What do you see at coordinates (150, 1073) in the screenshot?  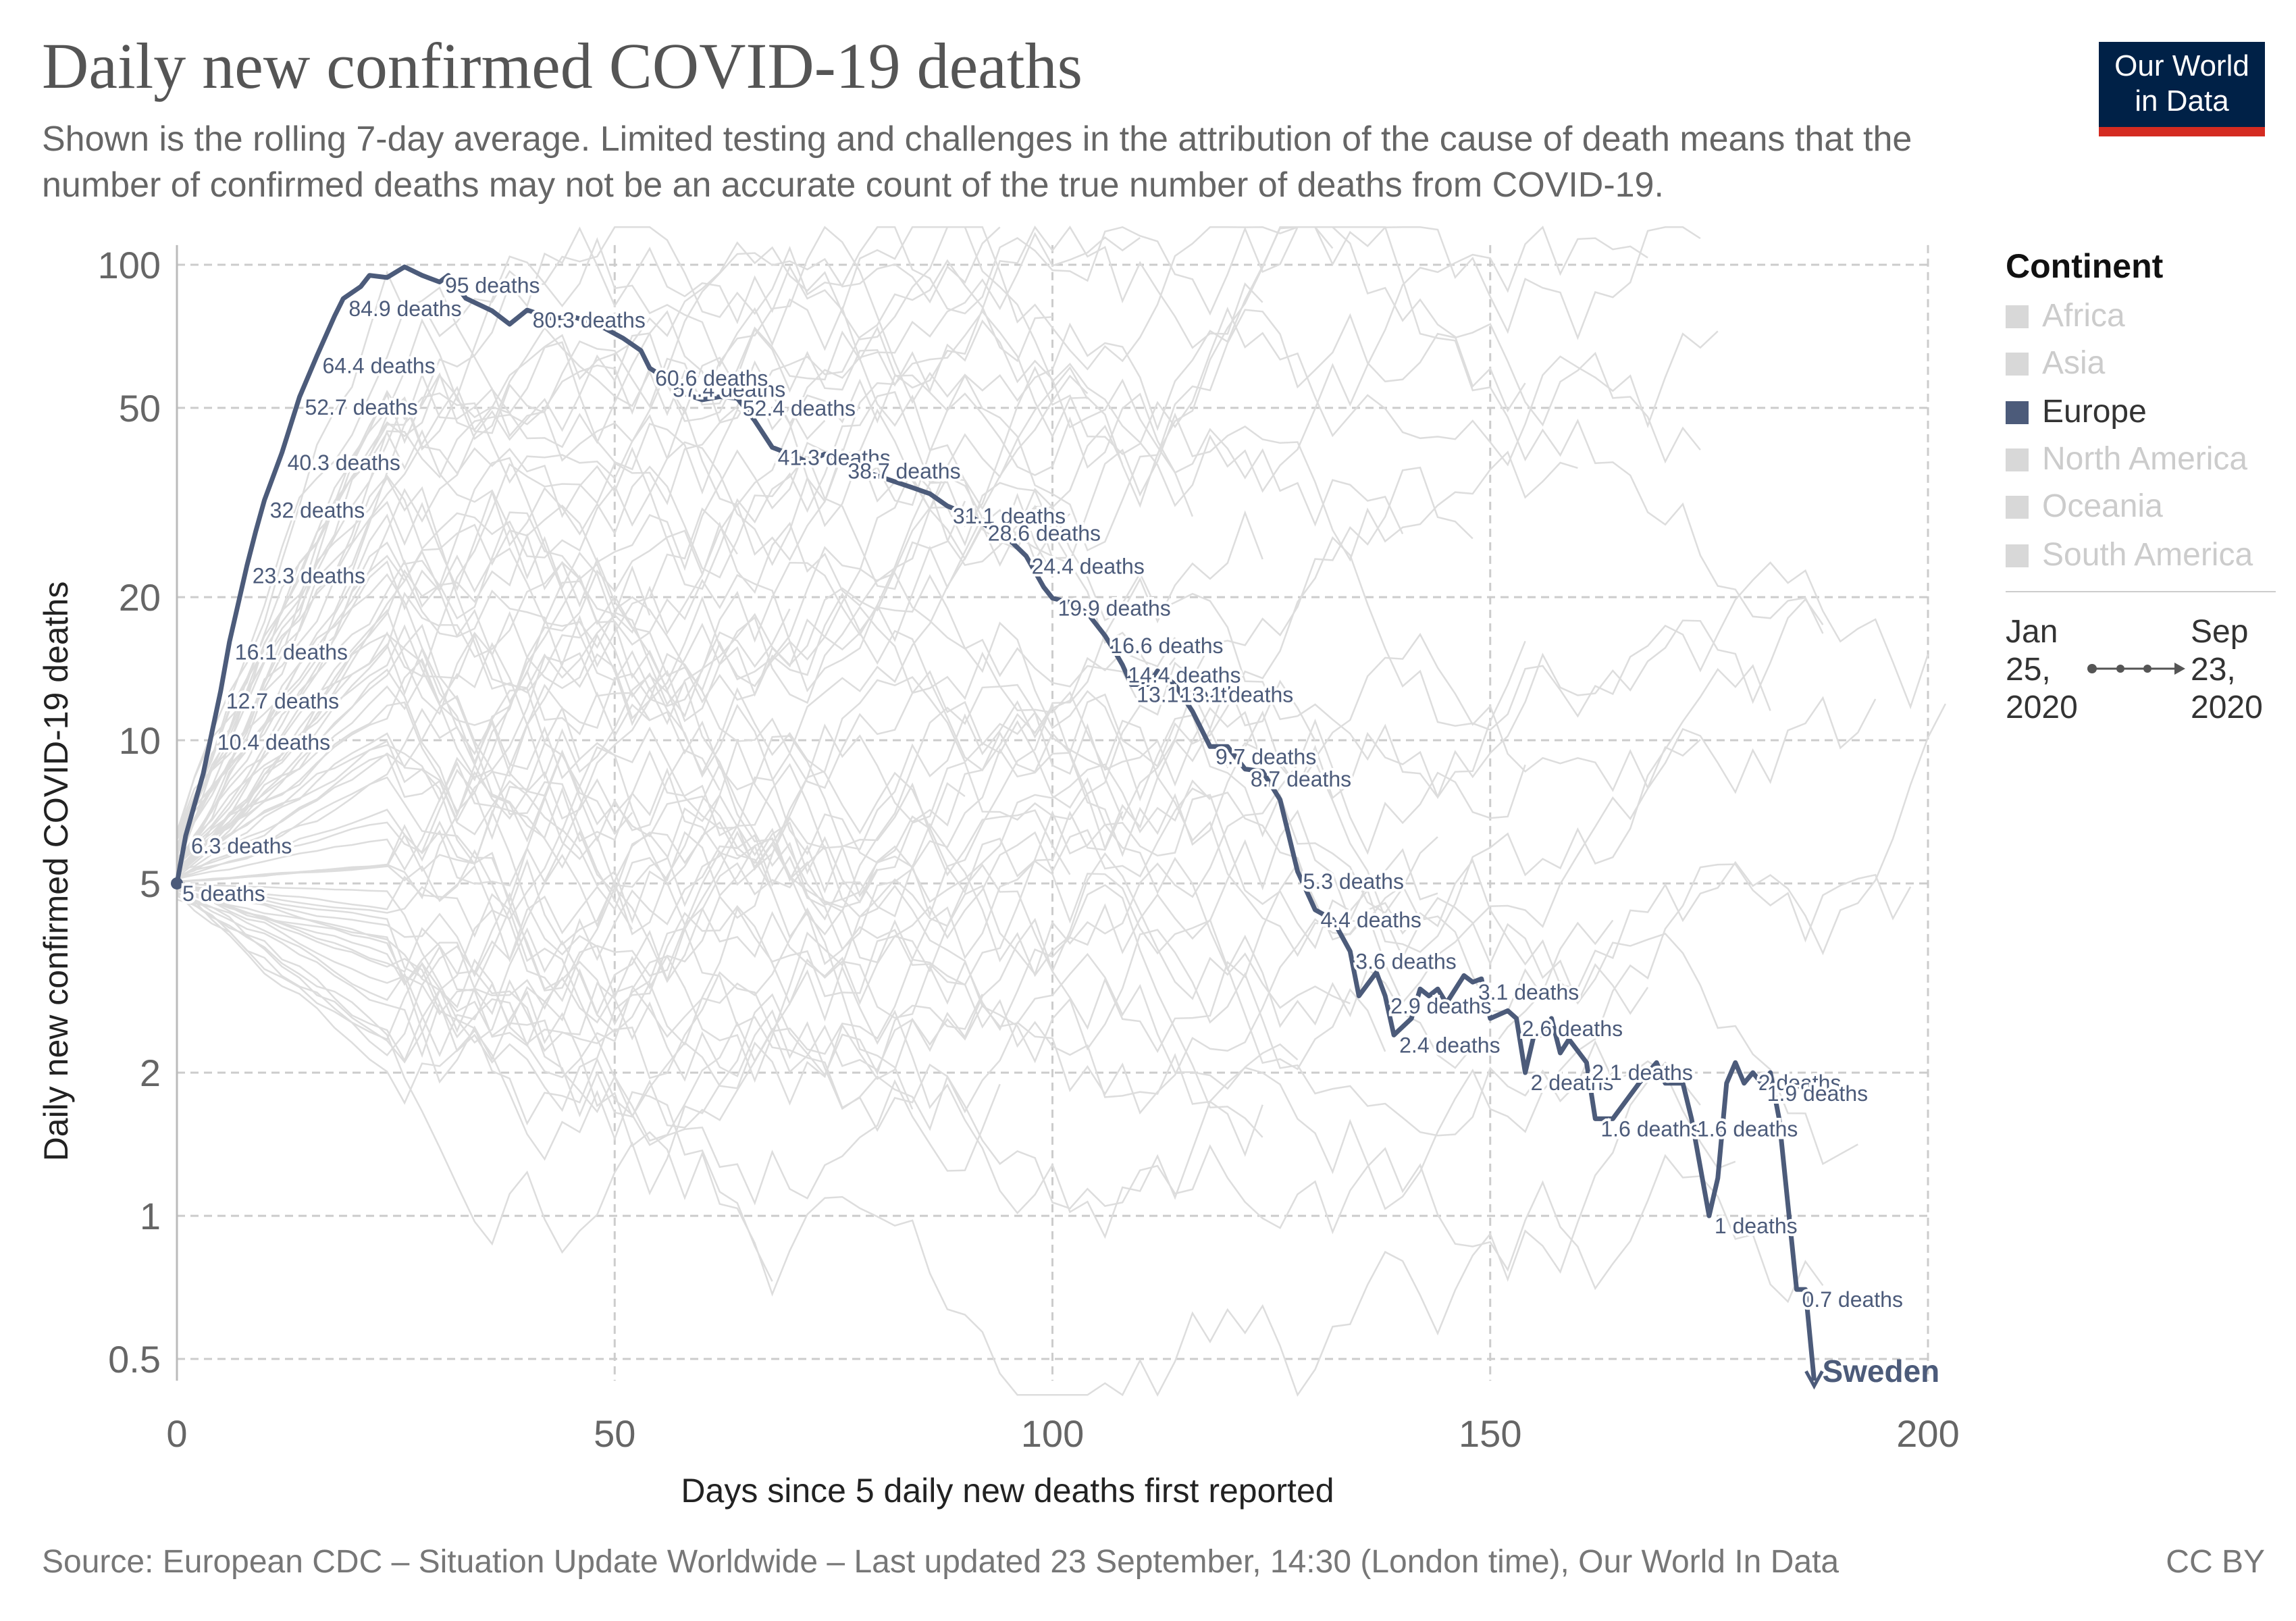 I see `y-tick-label: 2` at bounding box center [150, 1073].